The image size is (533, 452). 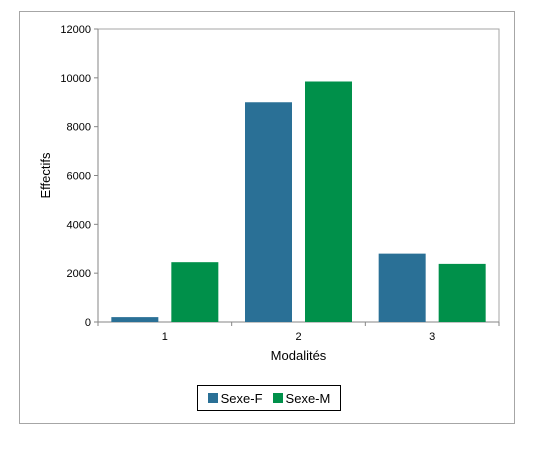 What do you see at coordinates (79, 225) in the screenshot?
I see `y-tick-label: 4000` at bounding box center [79, 225].